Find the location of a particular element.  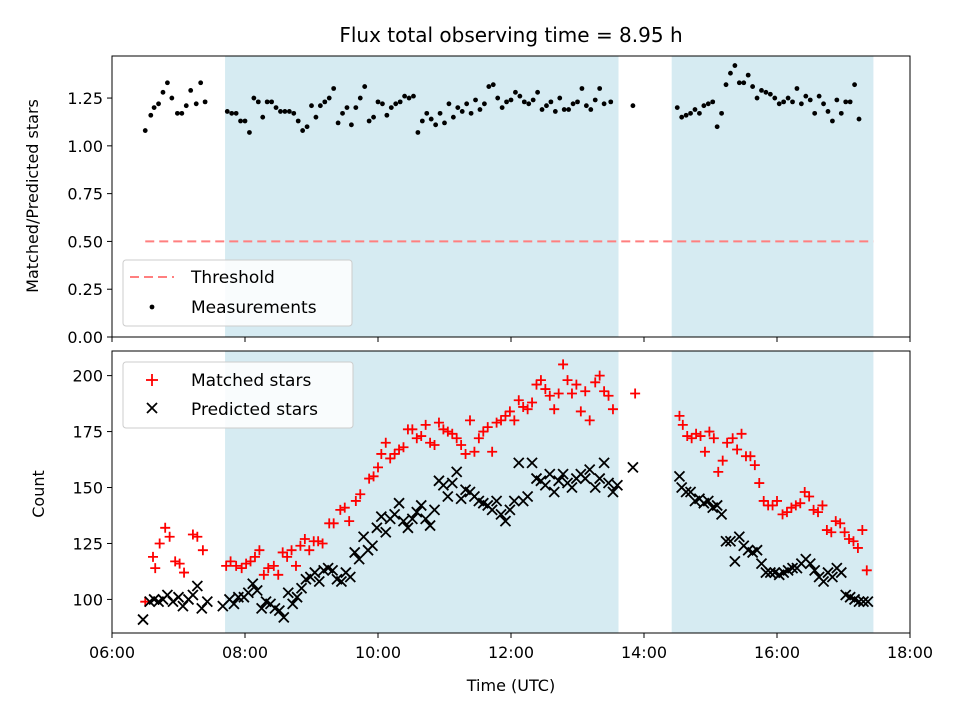

legend-matched-label: Matched stars is located at coordinates (251, 381).